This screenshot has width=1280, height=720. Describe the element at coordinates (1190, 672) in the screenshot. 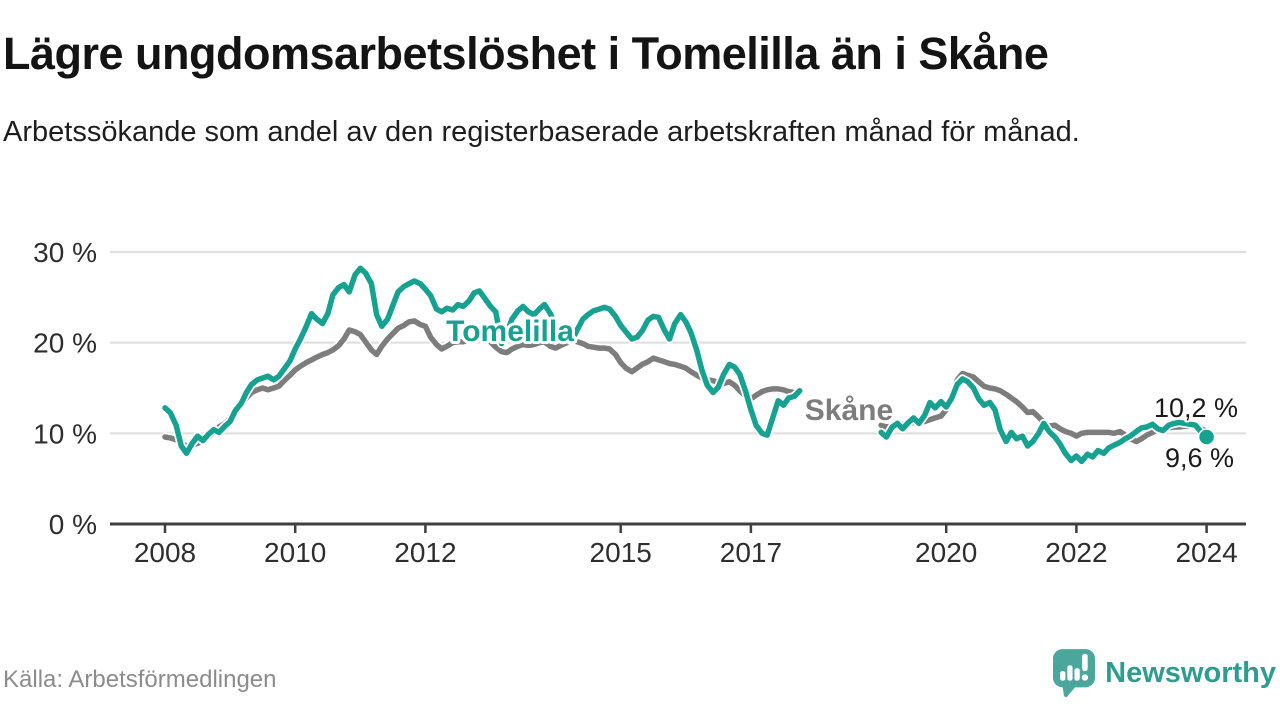

I see `brand-name: Newsworthy` at that location.